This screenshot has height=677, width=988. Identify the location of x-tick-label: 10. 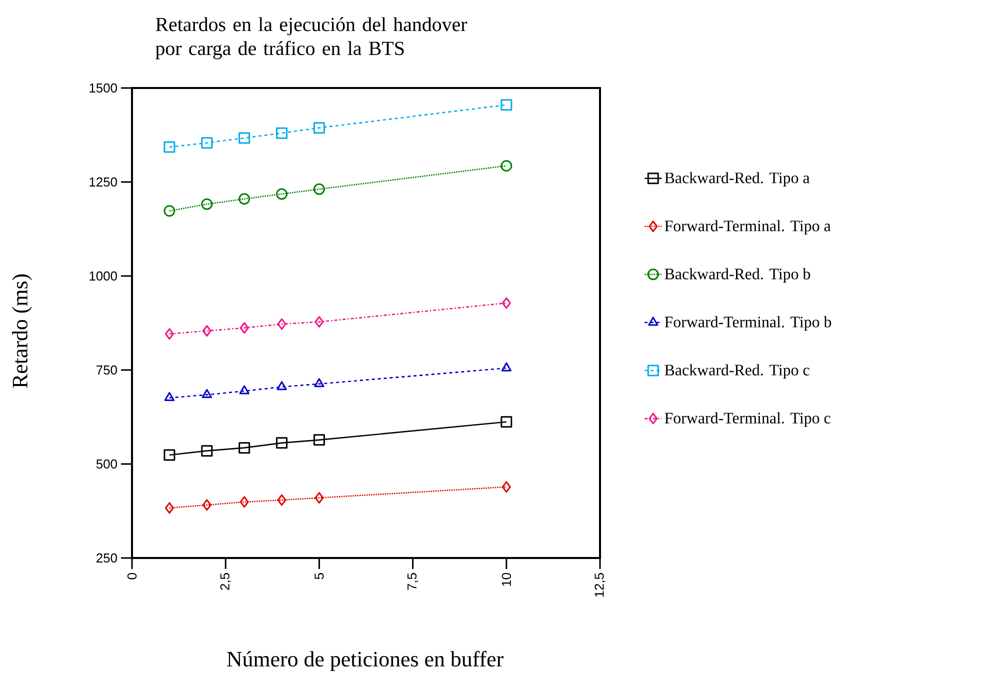
(506, 579).